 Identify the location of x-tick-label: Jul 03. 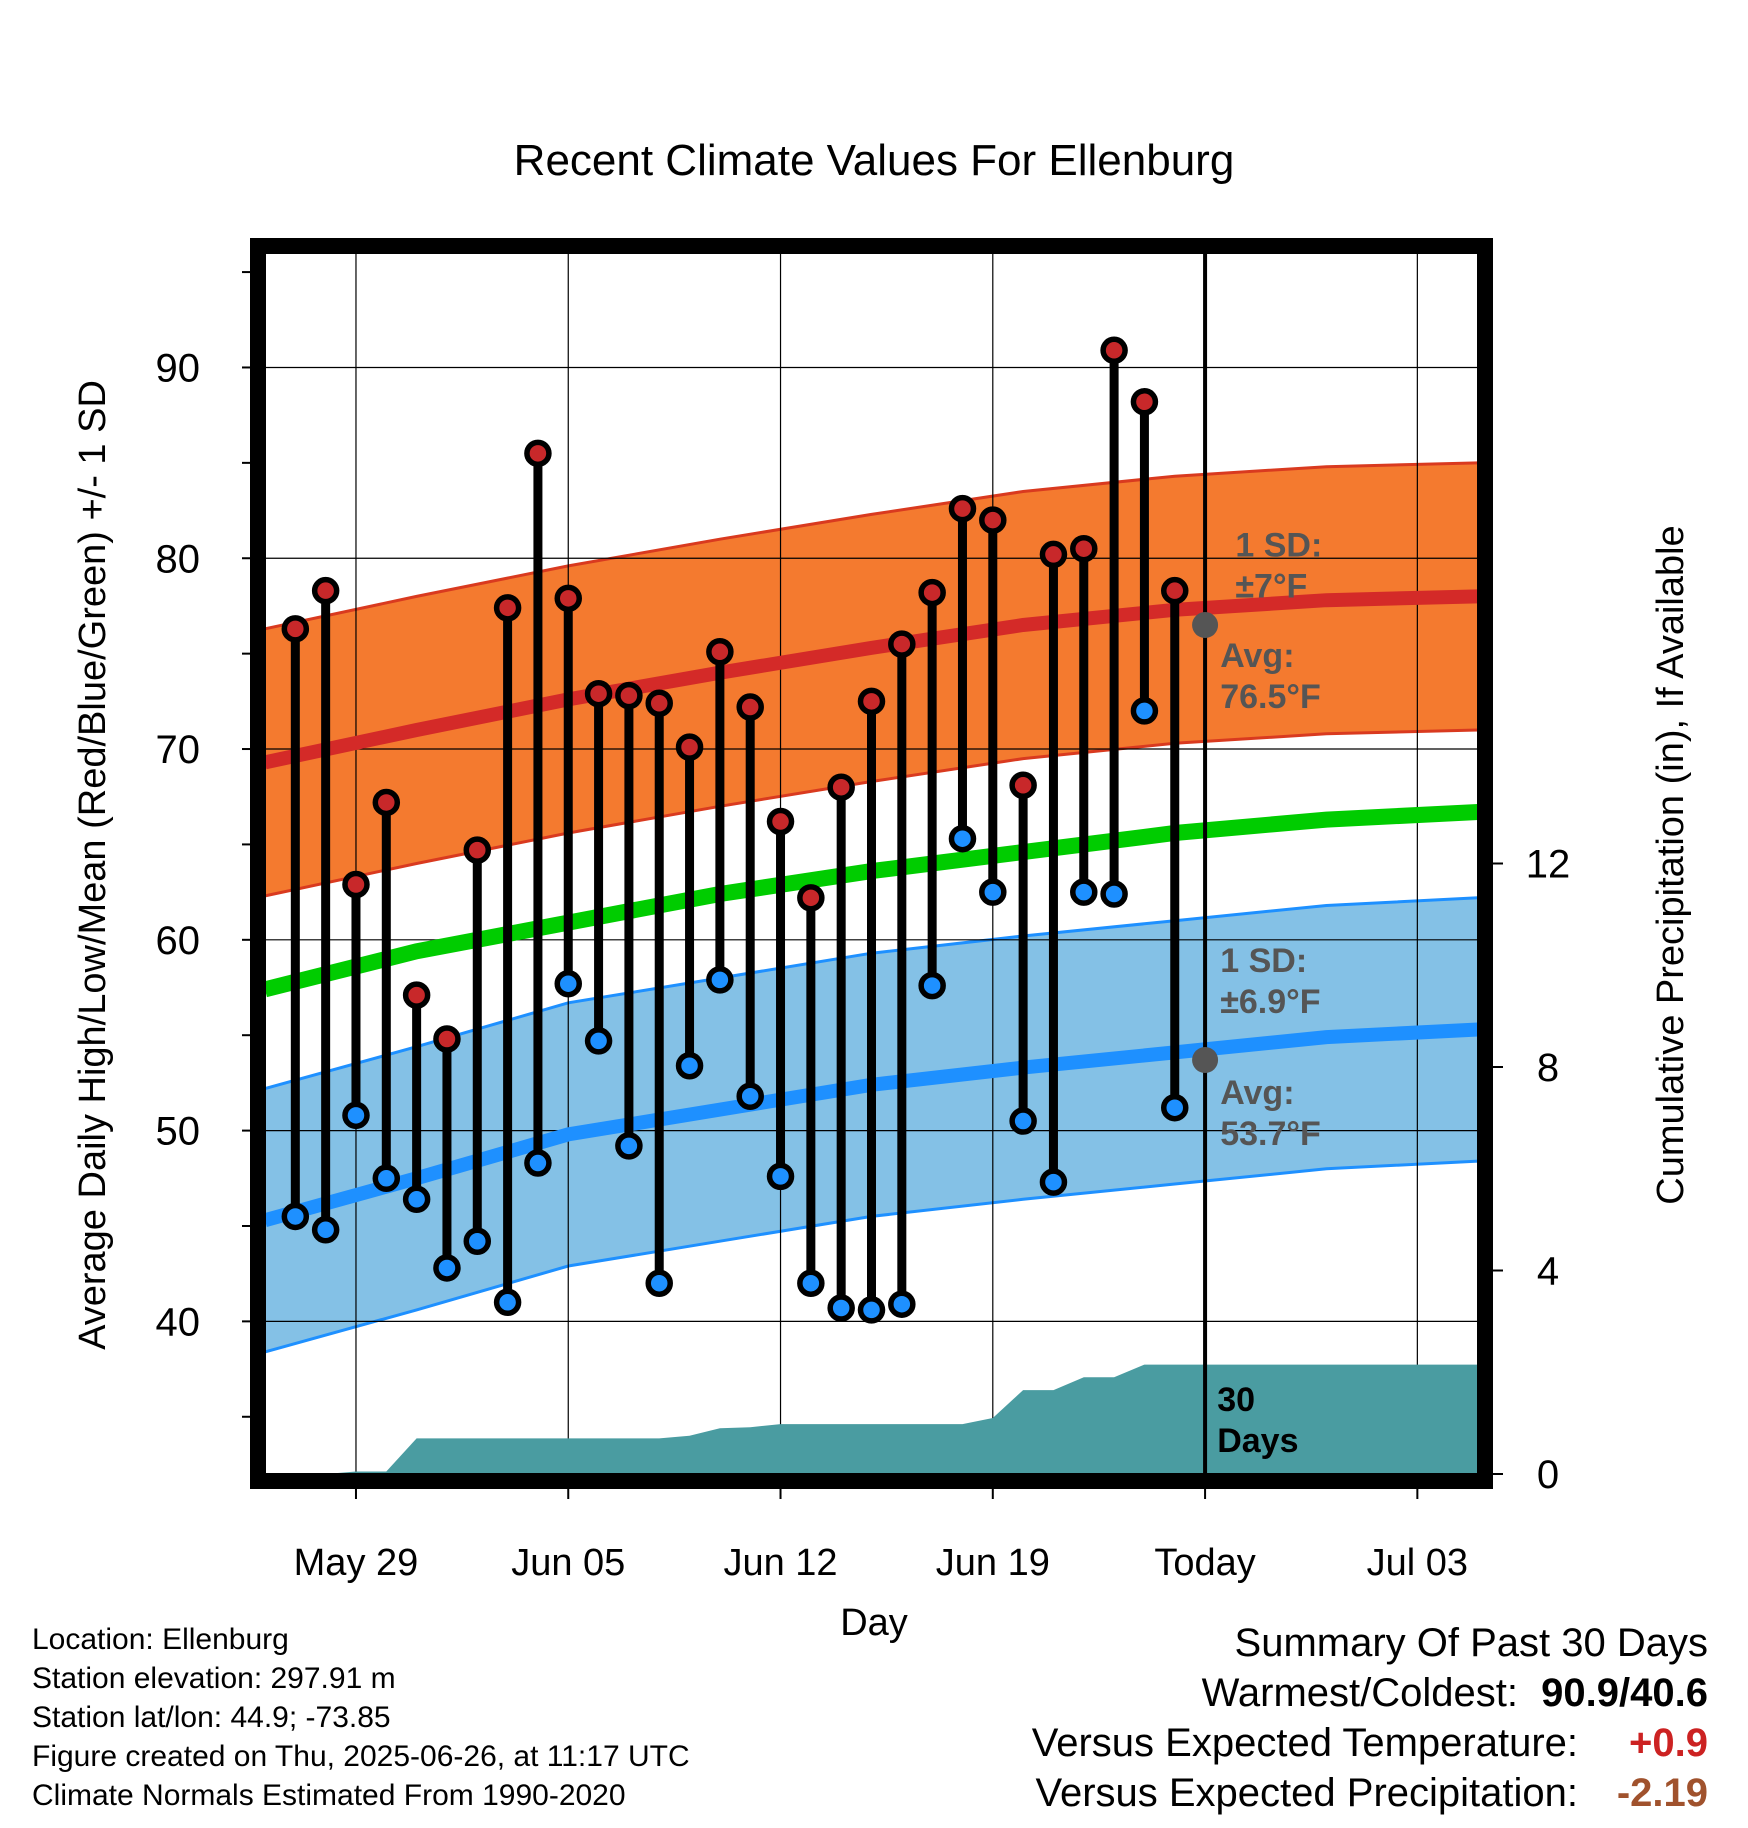
(1417, 1563).